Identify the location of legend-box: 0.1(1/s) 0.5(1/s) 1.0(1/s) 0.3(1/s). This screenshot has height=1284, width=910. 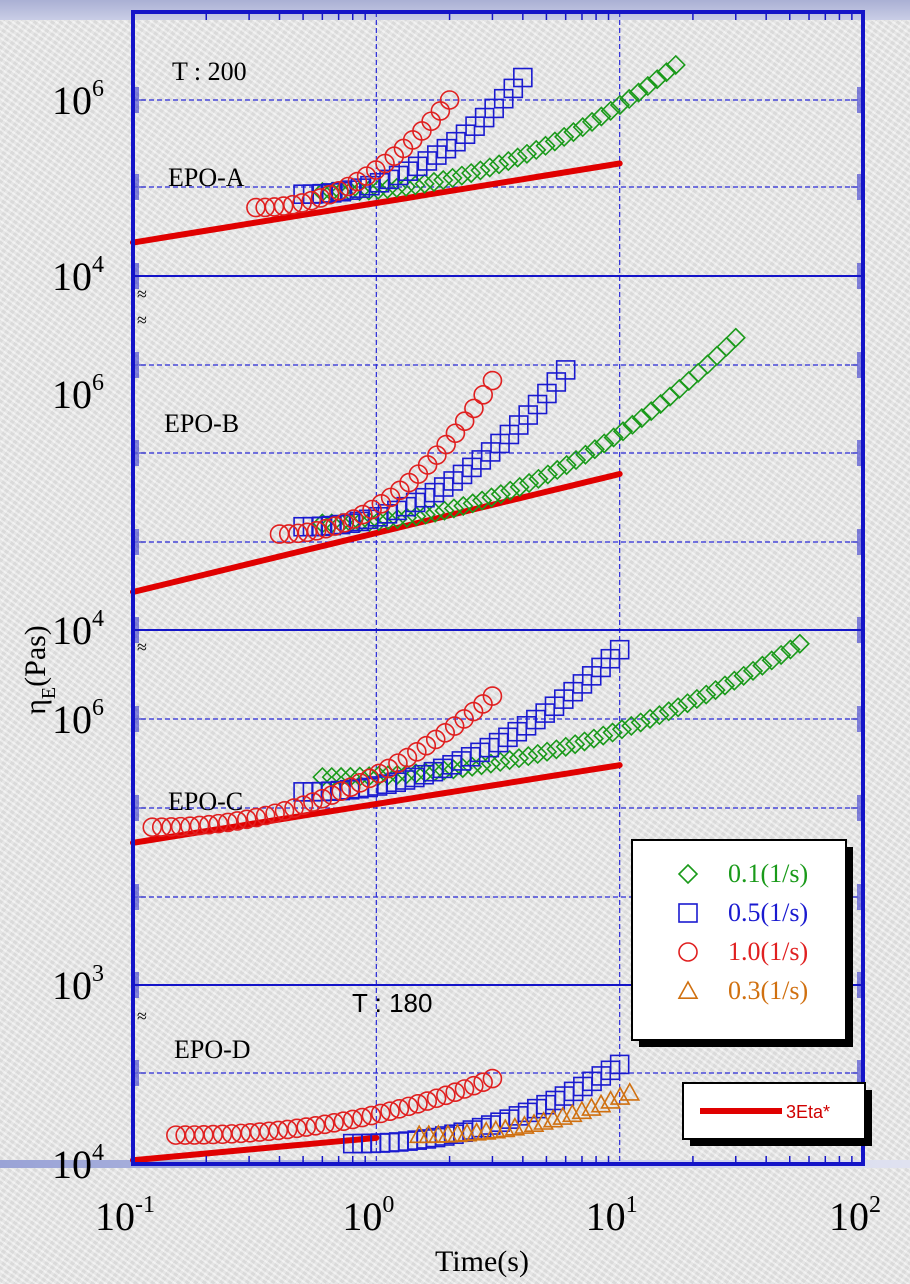
(742, 943).